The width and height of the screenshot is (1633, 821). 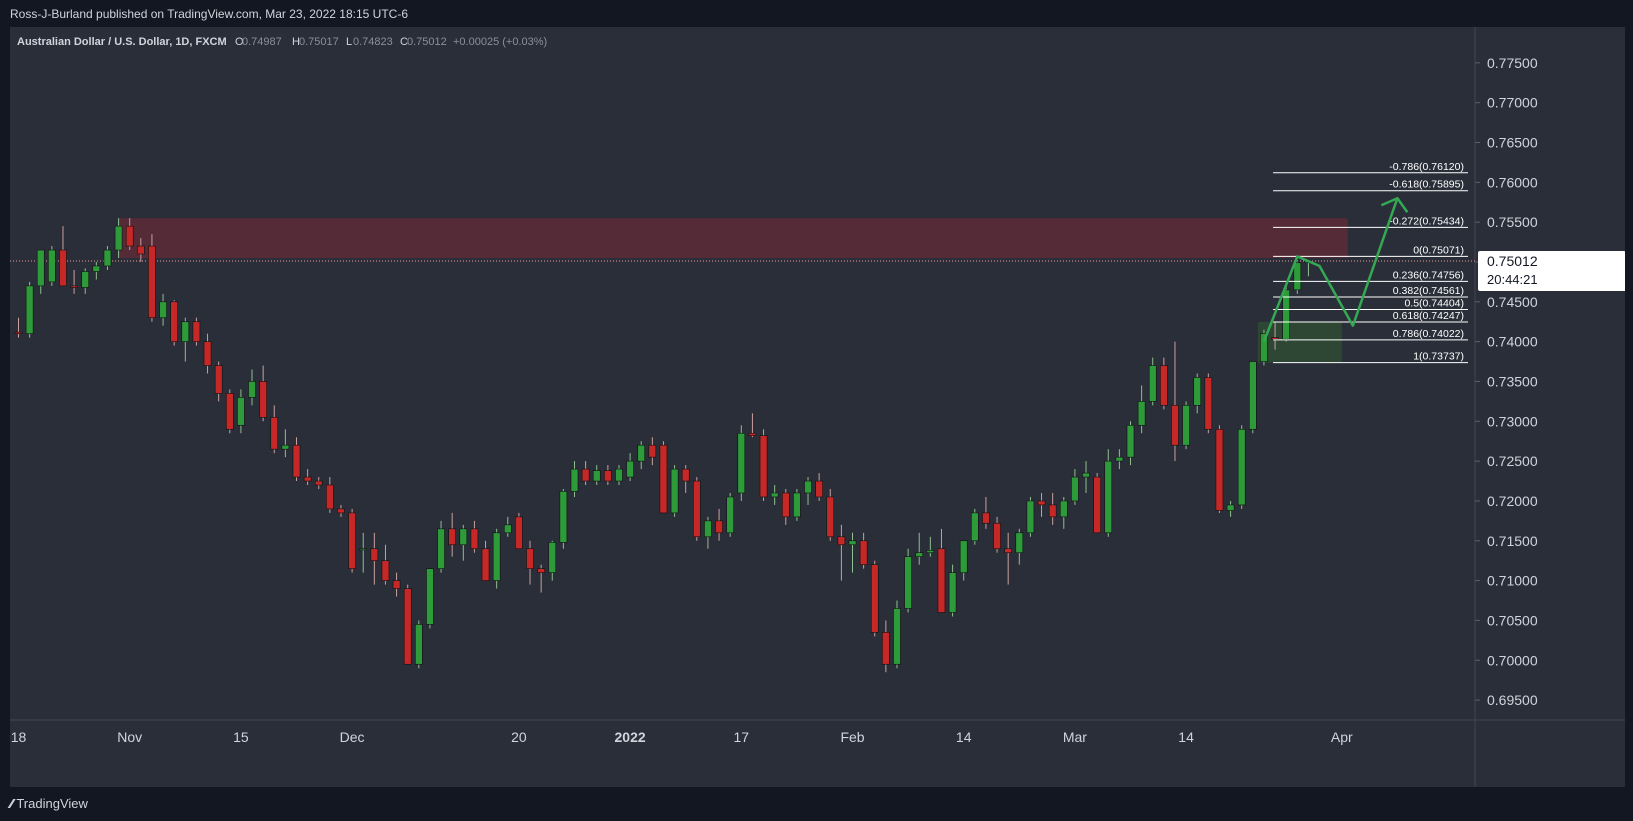 What do you see at coordinates (49, 803) in the screenshot?
I see `tradingview-footer: ⁄⁄ TradingView` at bounding box center [49, 803].